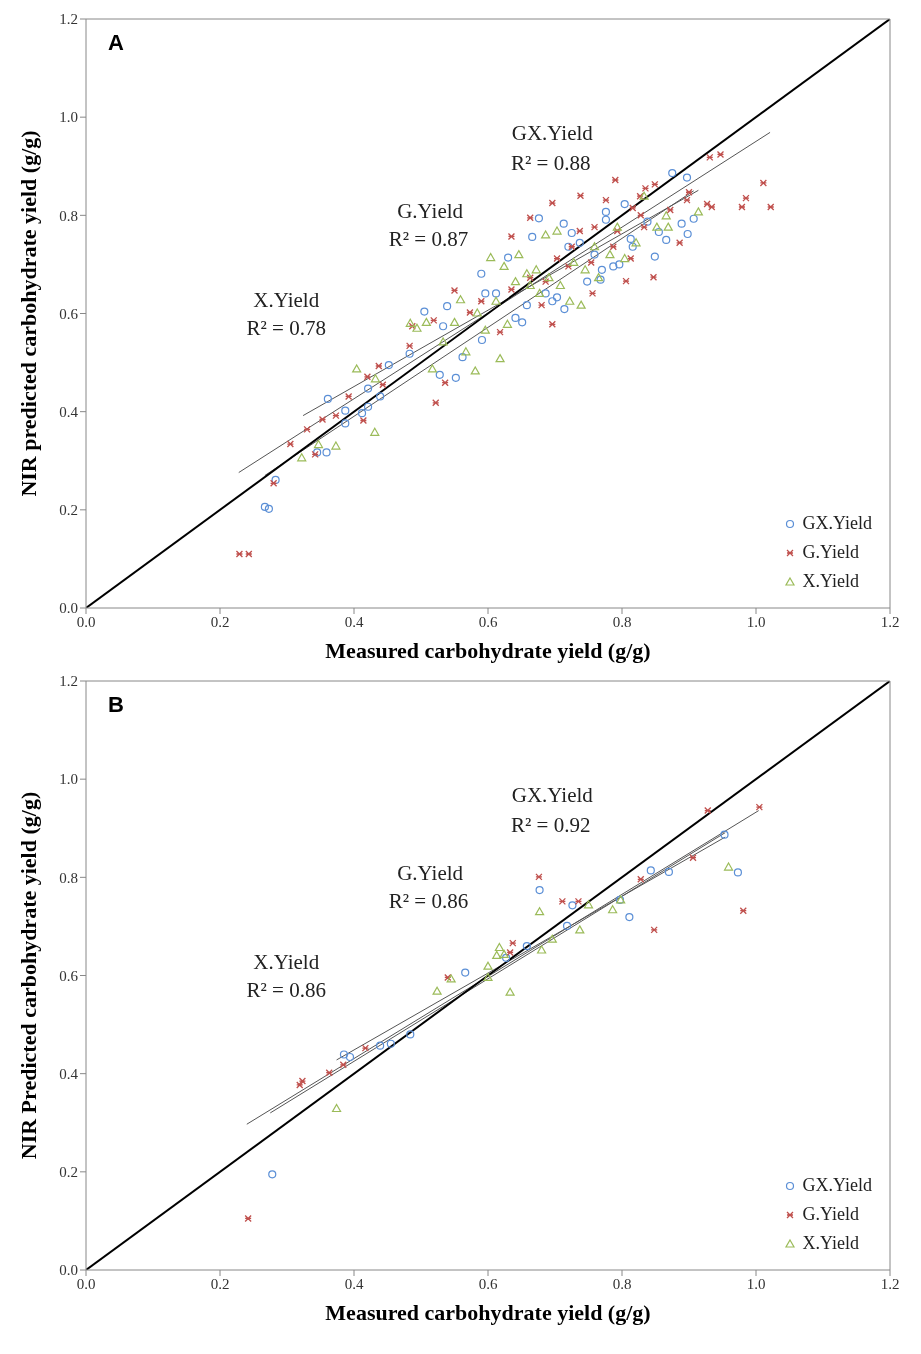 This screenshot has height=1354, width=921. I want to click on annotation: R² = 0.88, so click(551, 163).